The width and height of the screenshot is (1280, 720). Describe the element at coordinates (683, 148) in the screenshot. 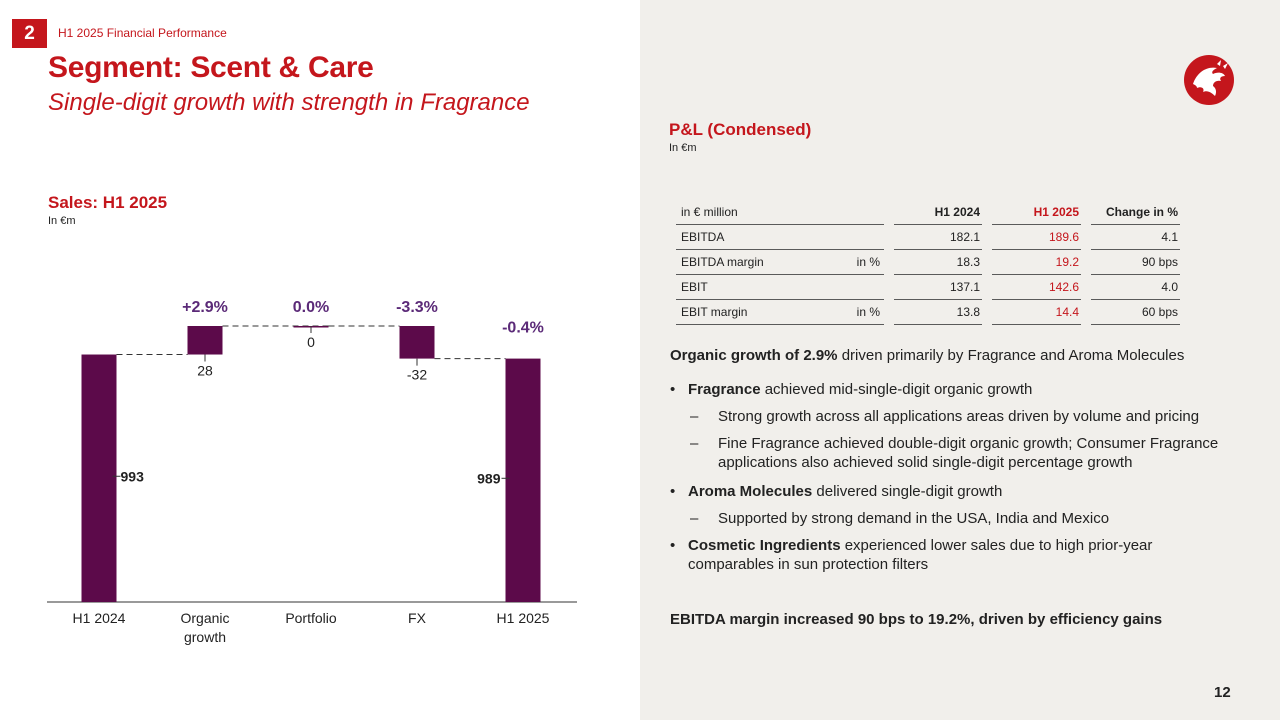

I see `pl-unit: In €m` at that location.